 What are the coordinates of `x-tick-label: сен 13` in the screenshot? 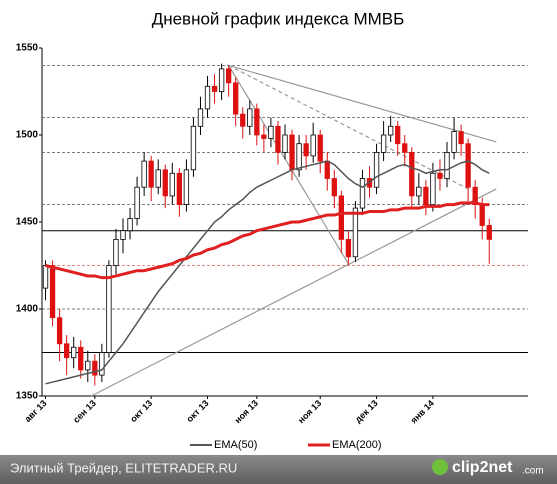 It's located at (84, 411).